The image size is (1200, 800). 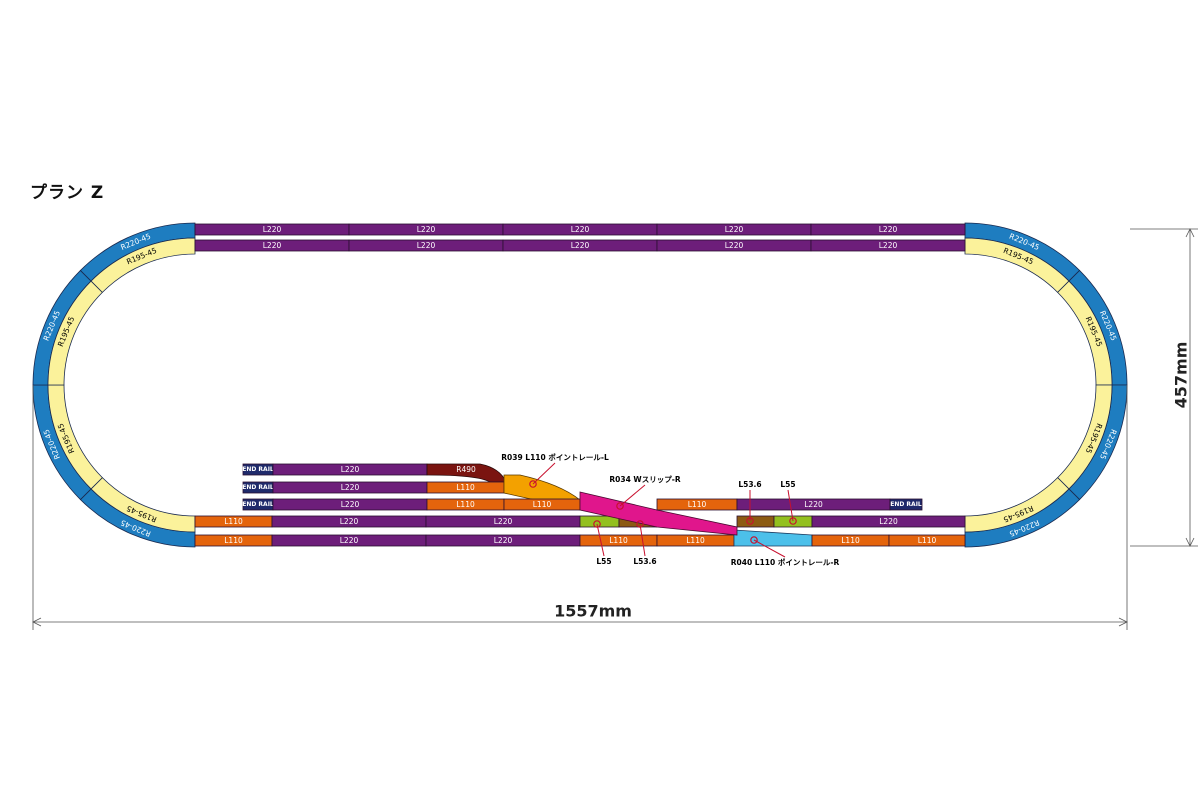 I want to click on end-rail-2-label: END RAIL, so click(x=258, y=487).